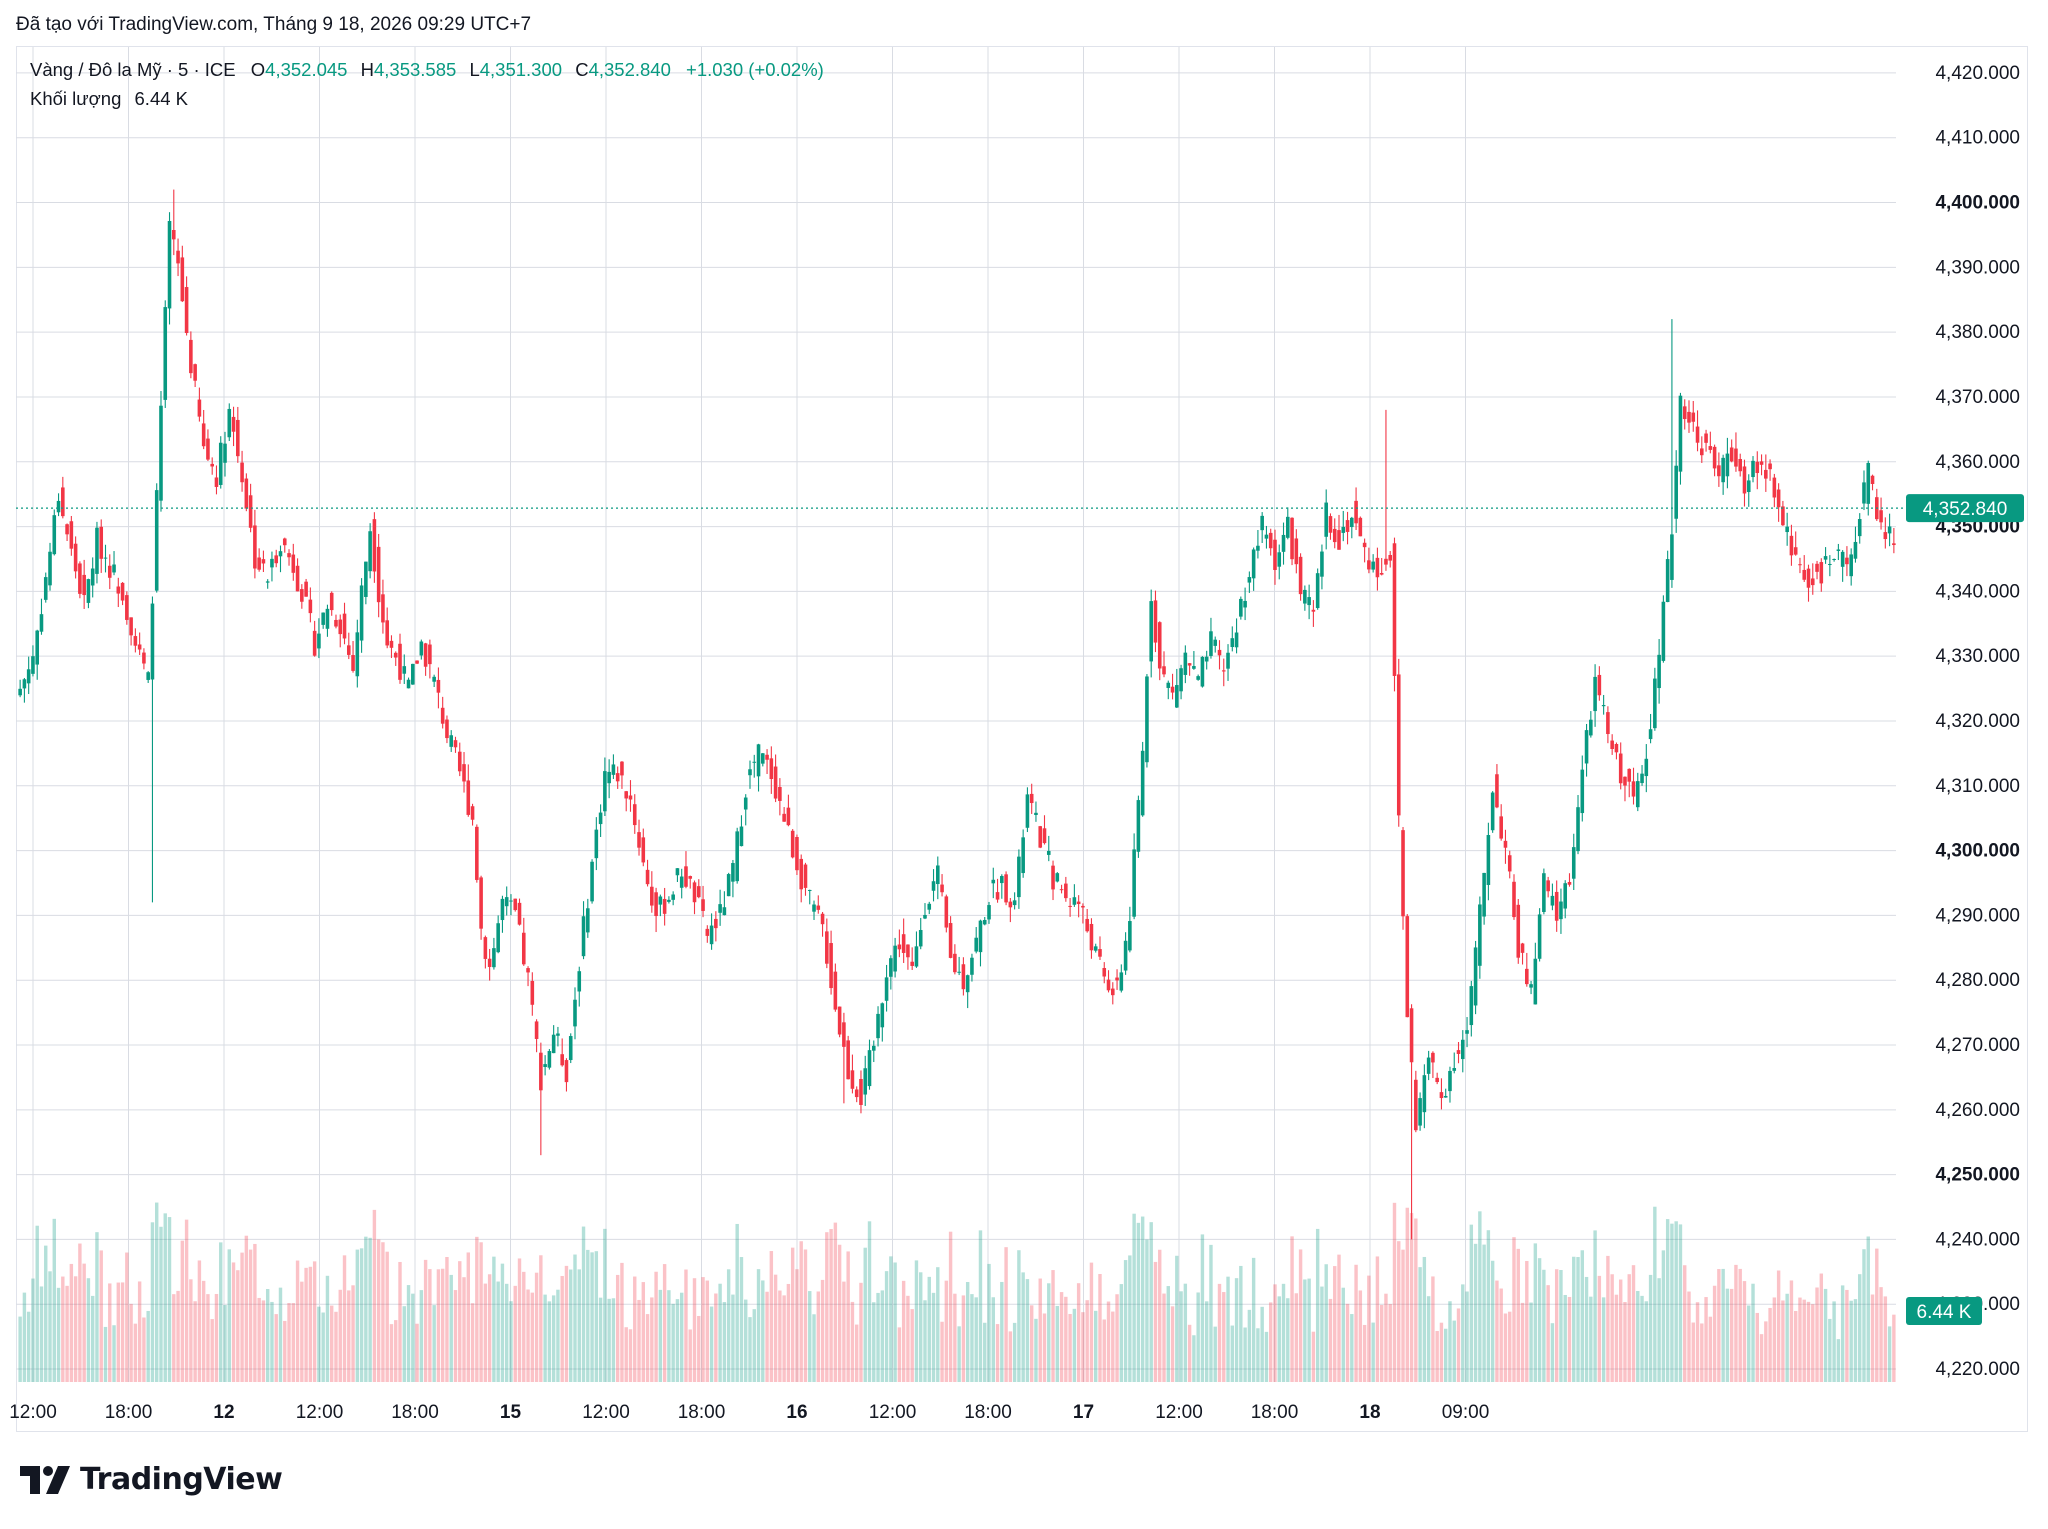  I want to click on x-tick-label: 18:00, so click(988, 1412).